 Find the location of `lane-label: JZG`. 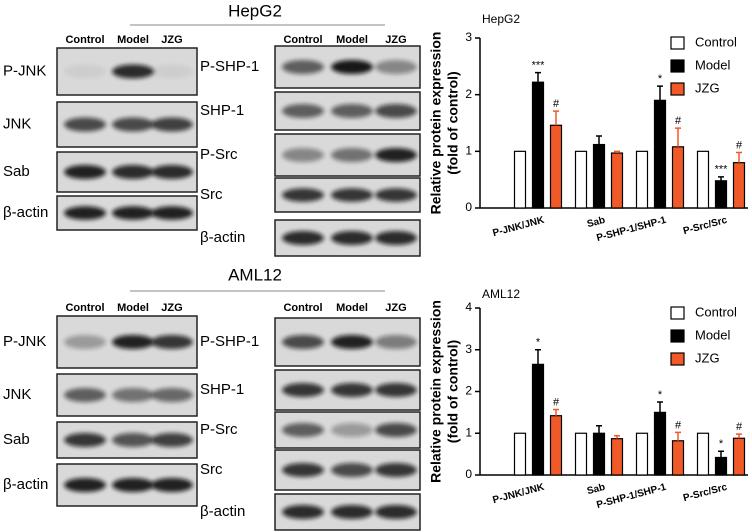

lane-label: JZG is located at coordinates (171, 40).